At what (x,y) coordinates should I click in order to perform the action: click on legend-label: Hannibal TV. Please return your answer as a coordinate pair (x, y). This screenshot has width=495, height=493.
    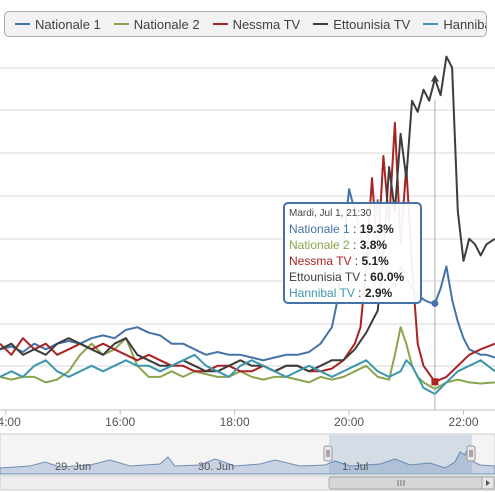
    Looking at the image, I should click on (464, 24).